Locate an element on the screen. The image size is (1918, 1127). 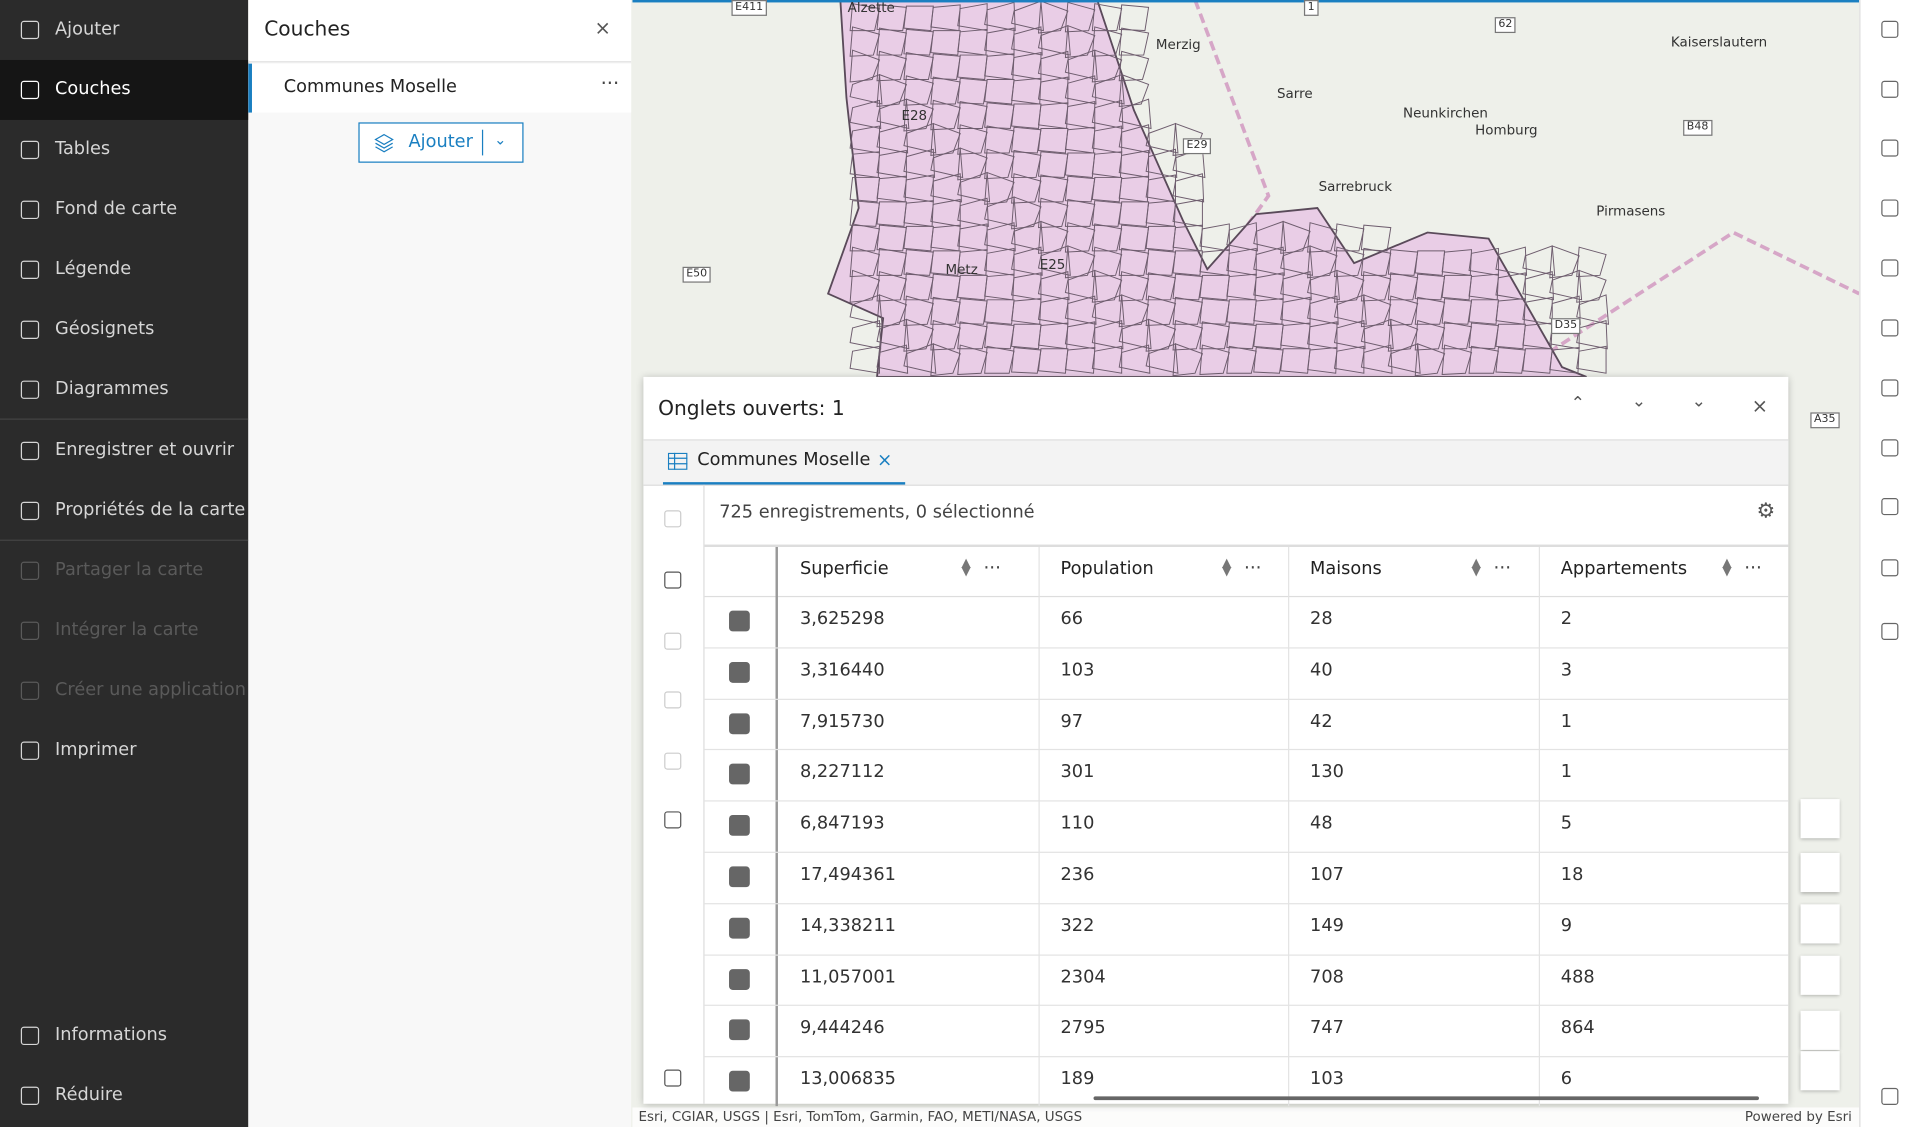
sidebar-item: Légende is located at coordinates (124, 270).